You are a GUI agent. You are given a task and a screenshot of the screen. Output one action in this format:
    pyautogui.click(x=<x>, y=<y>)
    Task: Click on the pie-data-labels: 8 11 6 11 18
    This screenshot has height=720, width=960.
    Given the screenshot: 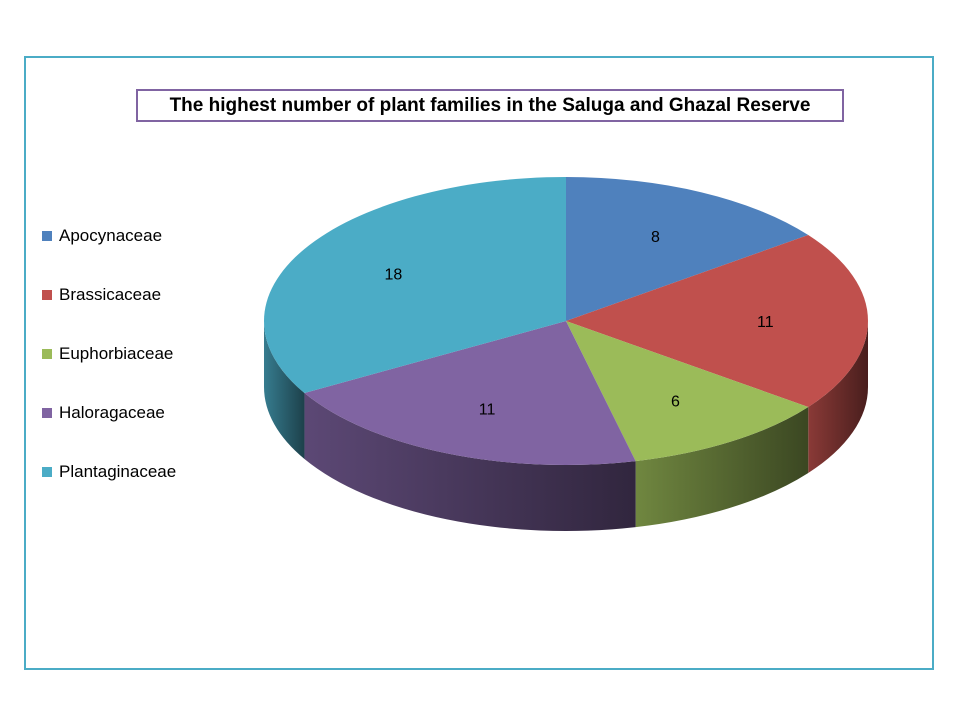 What is the action you would take?
    pyautogui.click(x=579, y=323)
    